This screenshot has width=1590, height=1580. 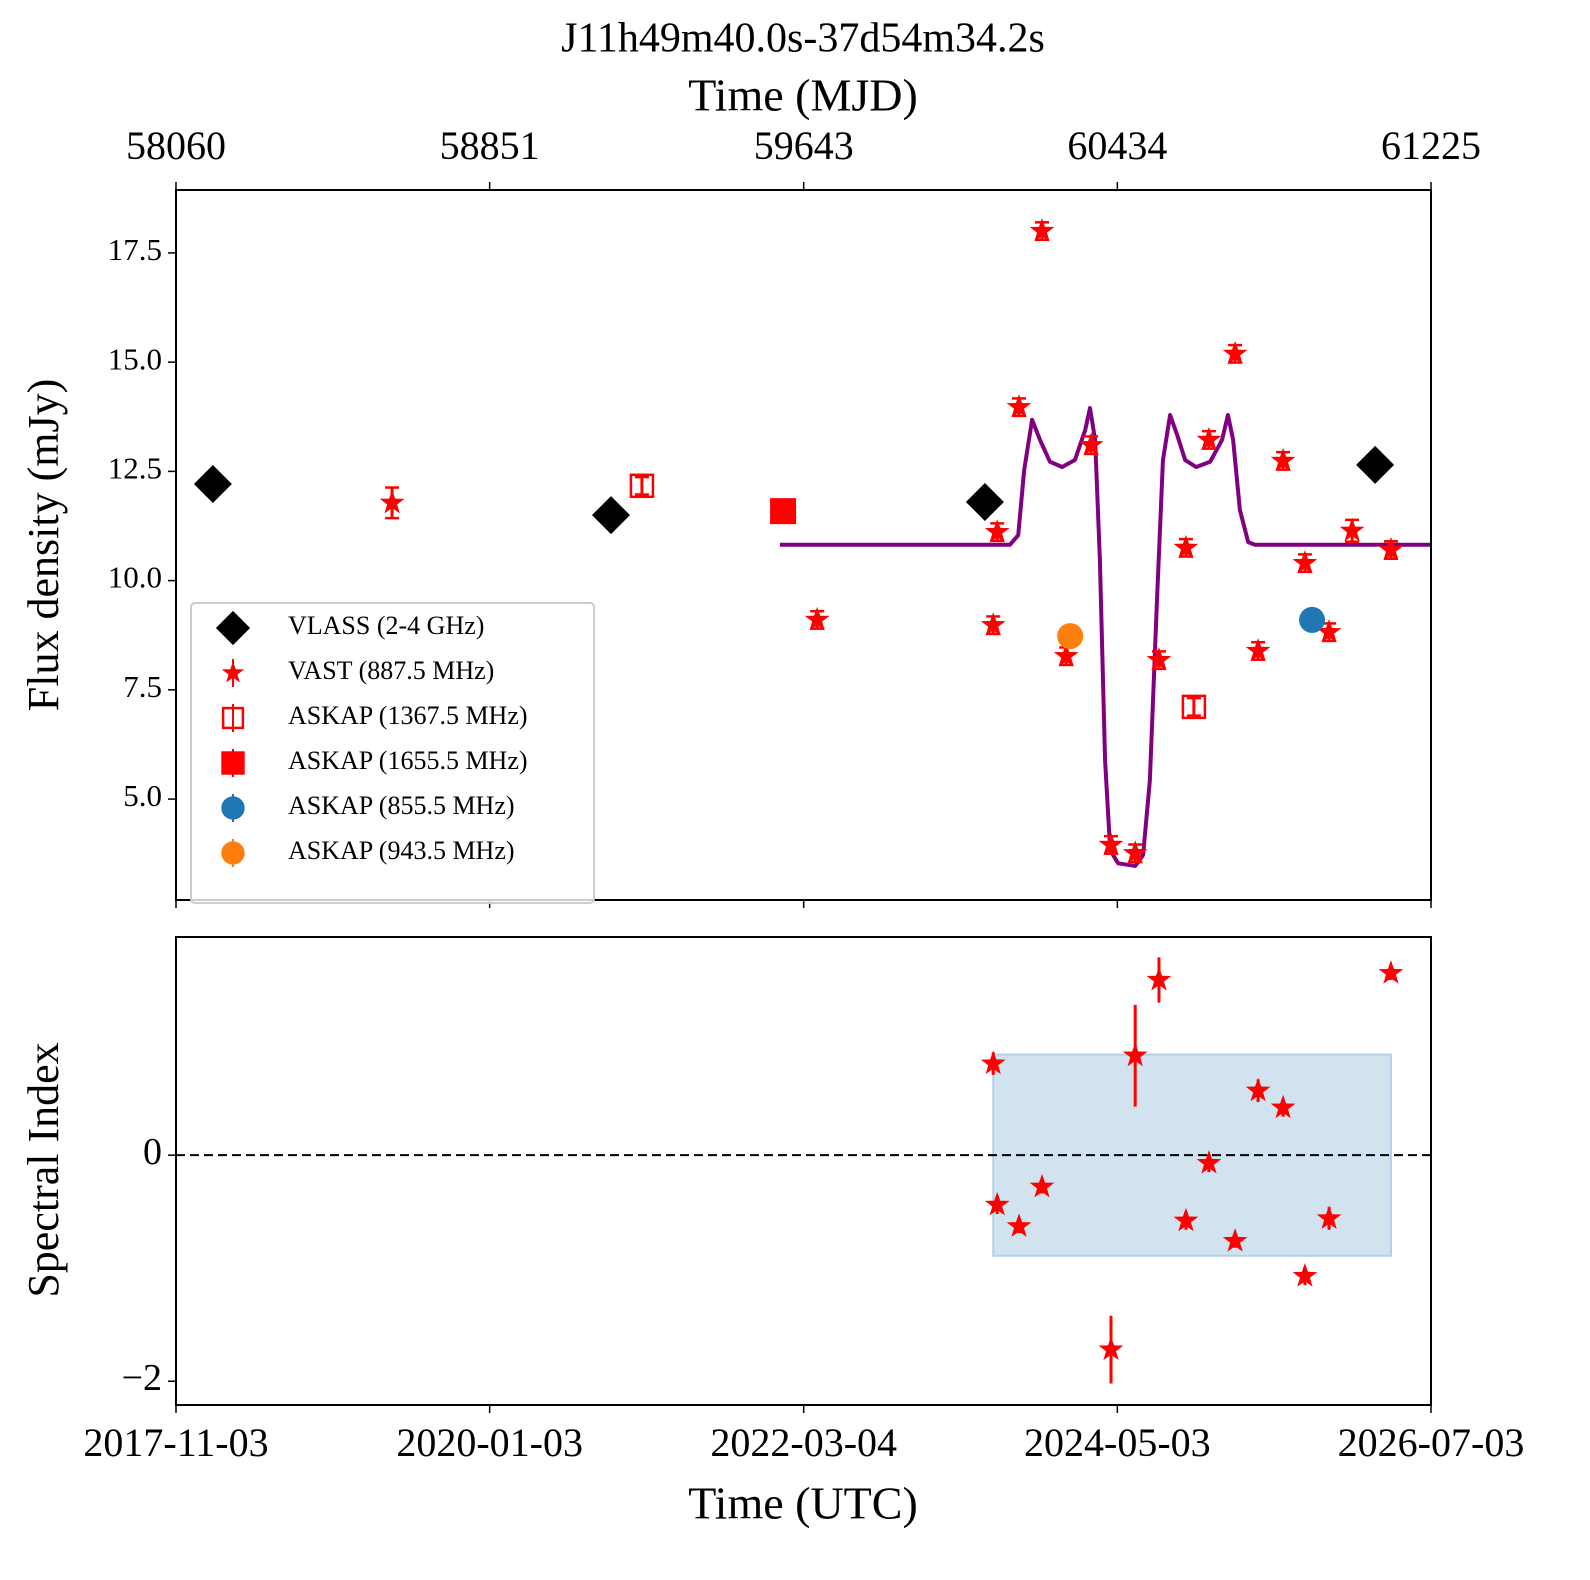 What do you see at coordinates (803, 95) in the screenshot?
I see `x2-axis-label: Time (MJD)` at bounding box center [803, 95].